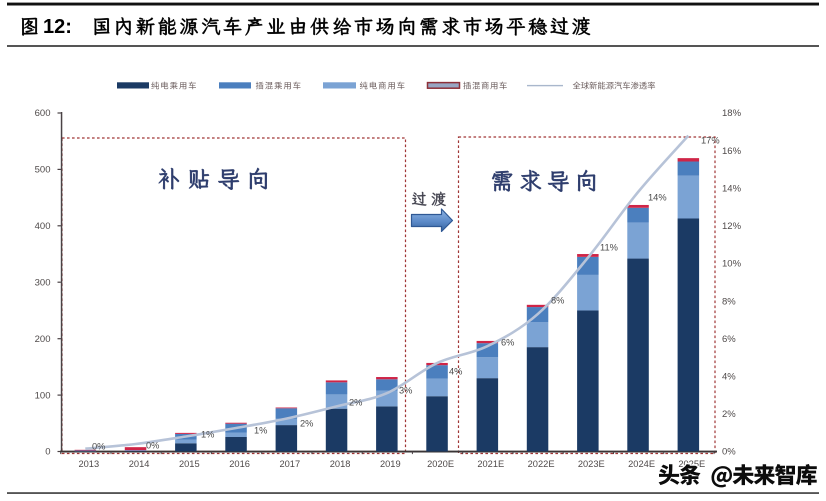  I want to click on svg-text: 2014, so click(139, 464).